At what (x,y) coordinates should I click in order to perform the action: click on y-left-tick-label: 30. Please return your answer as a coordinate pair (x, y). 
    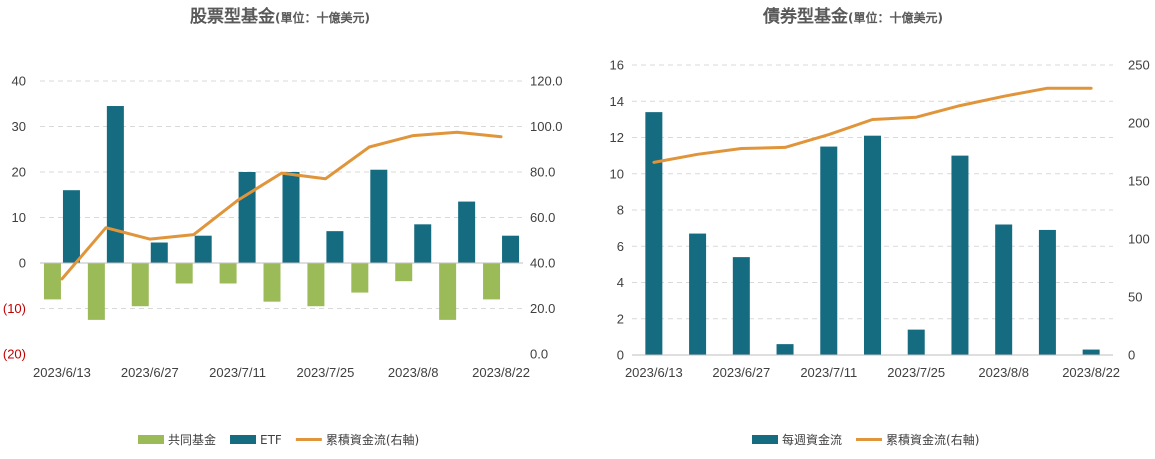
    Looking at the image, I should click on (19, 126).